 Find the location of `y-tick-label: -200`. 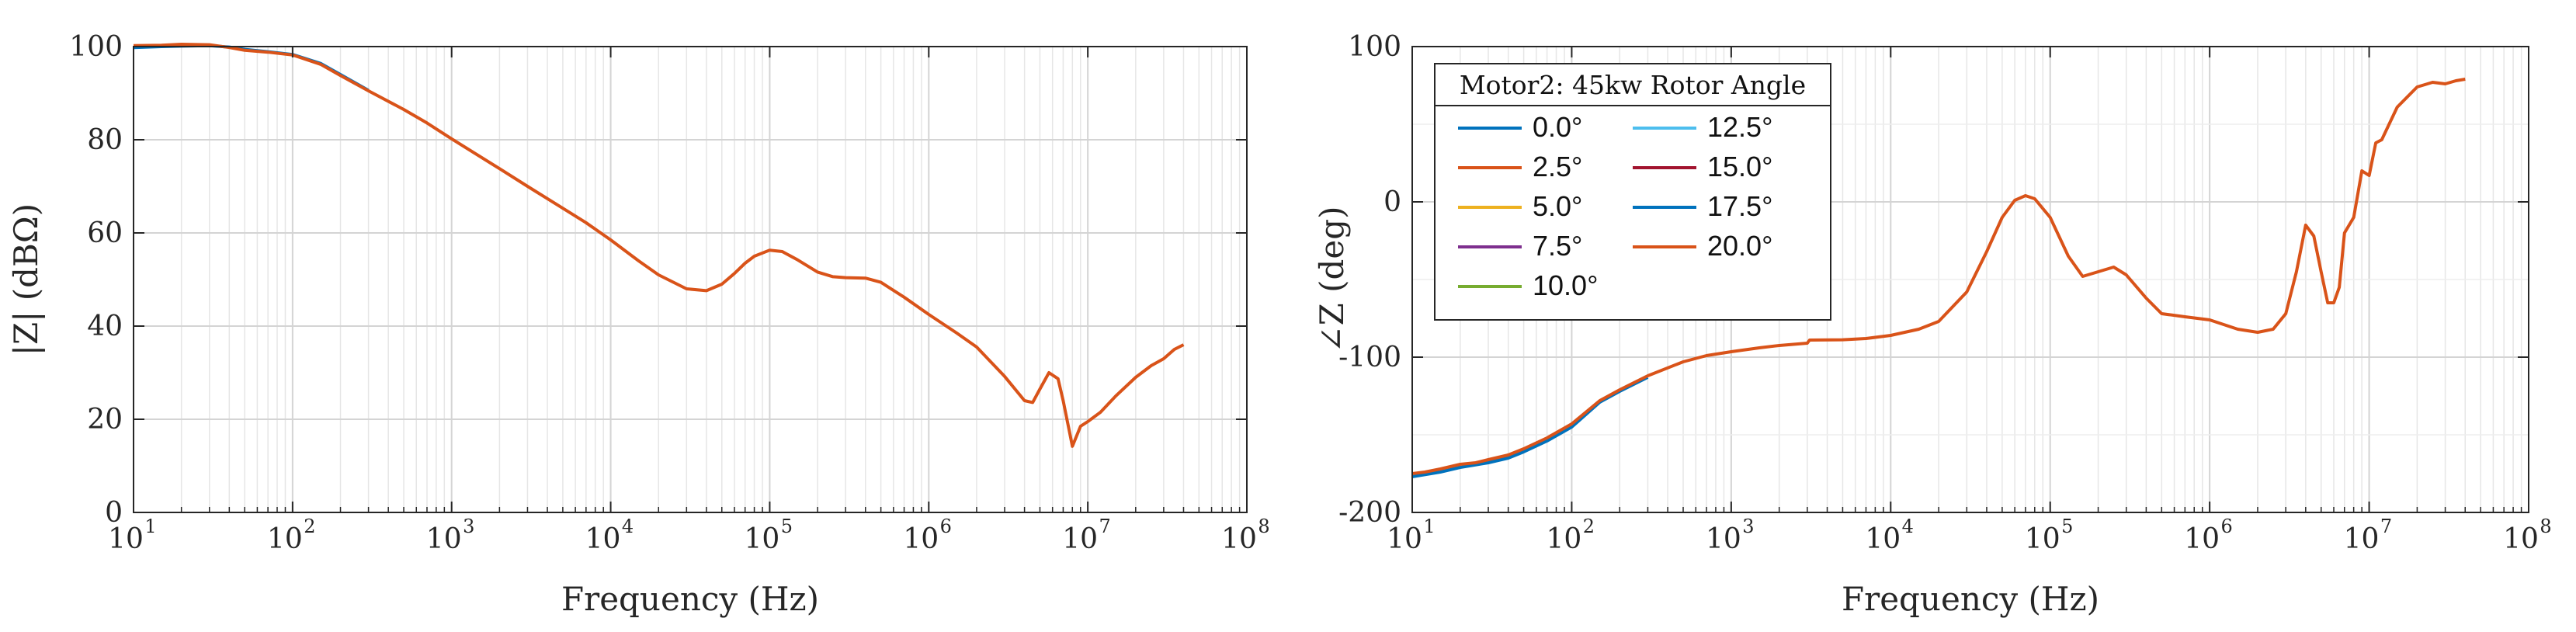

y-tick-label: -200 is located at coordinates (1369, 513).